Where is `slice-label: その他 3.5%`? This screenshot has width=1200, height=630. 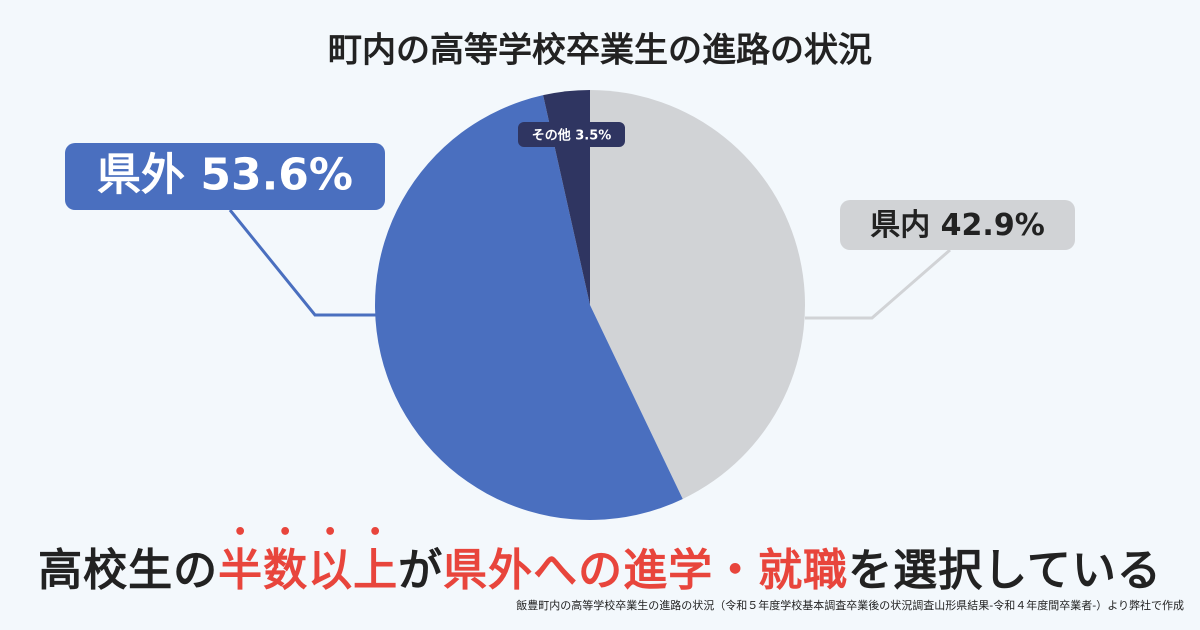
slice-label: その他 3.5% is located at coordinates (572, 135).